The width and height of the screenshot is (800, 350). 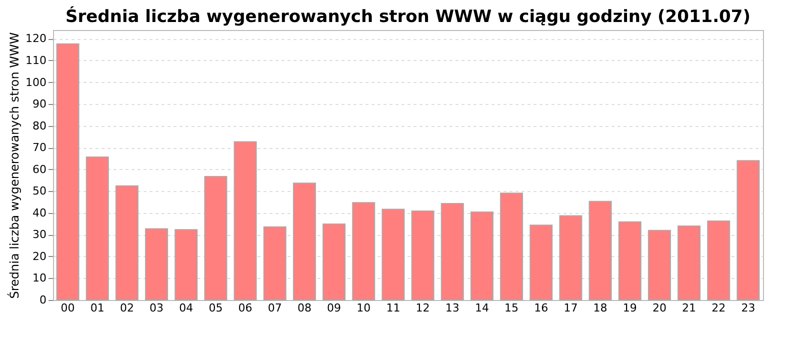 What do you see at coordinates (363, 308) in the screenshot?
I see `x-tick-label: 10` at bounding box center [363, 308].